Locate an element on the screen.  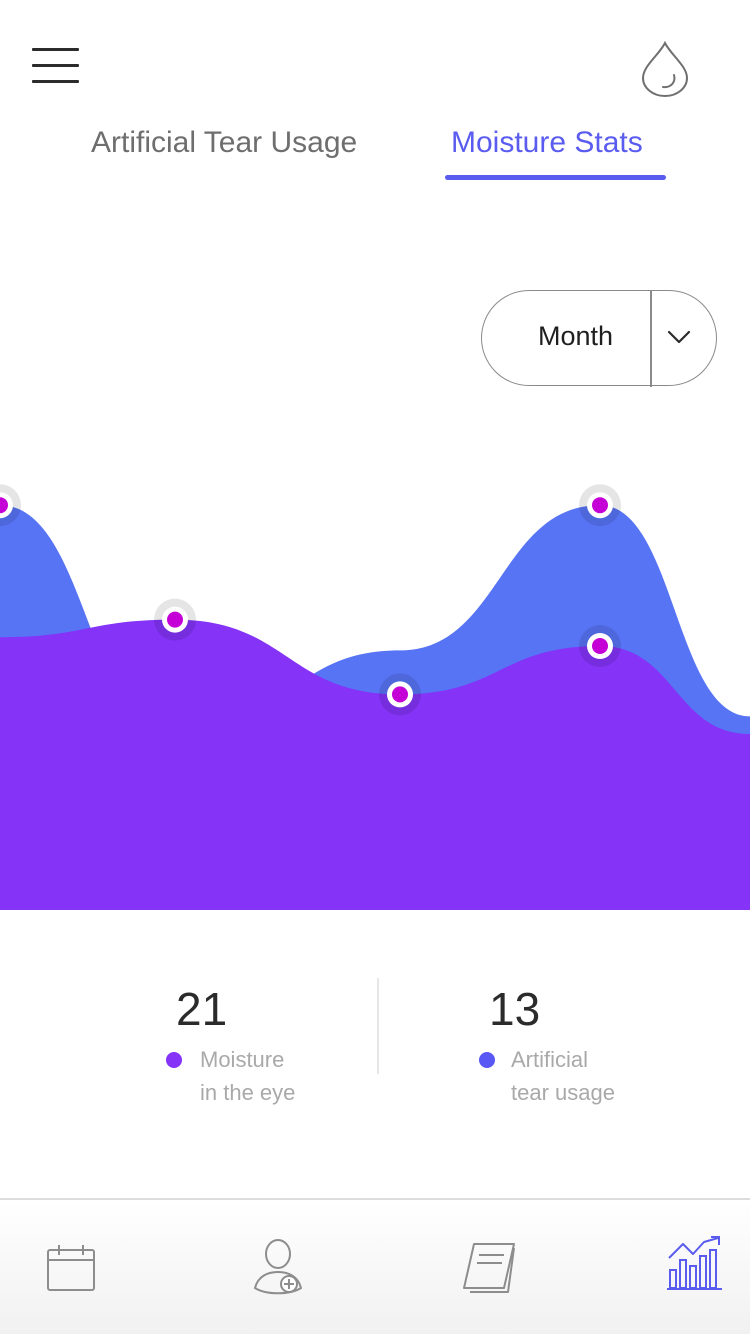
calendar-icon is located at coordinates (71, 1268).